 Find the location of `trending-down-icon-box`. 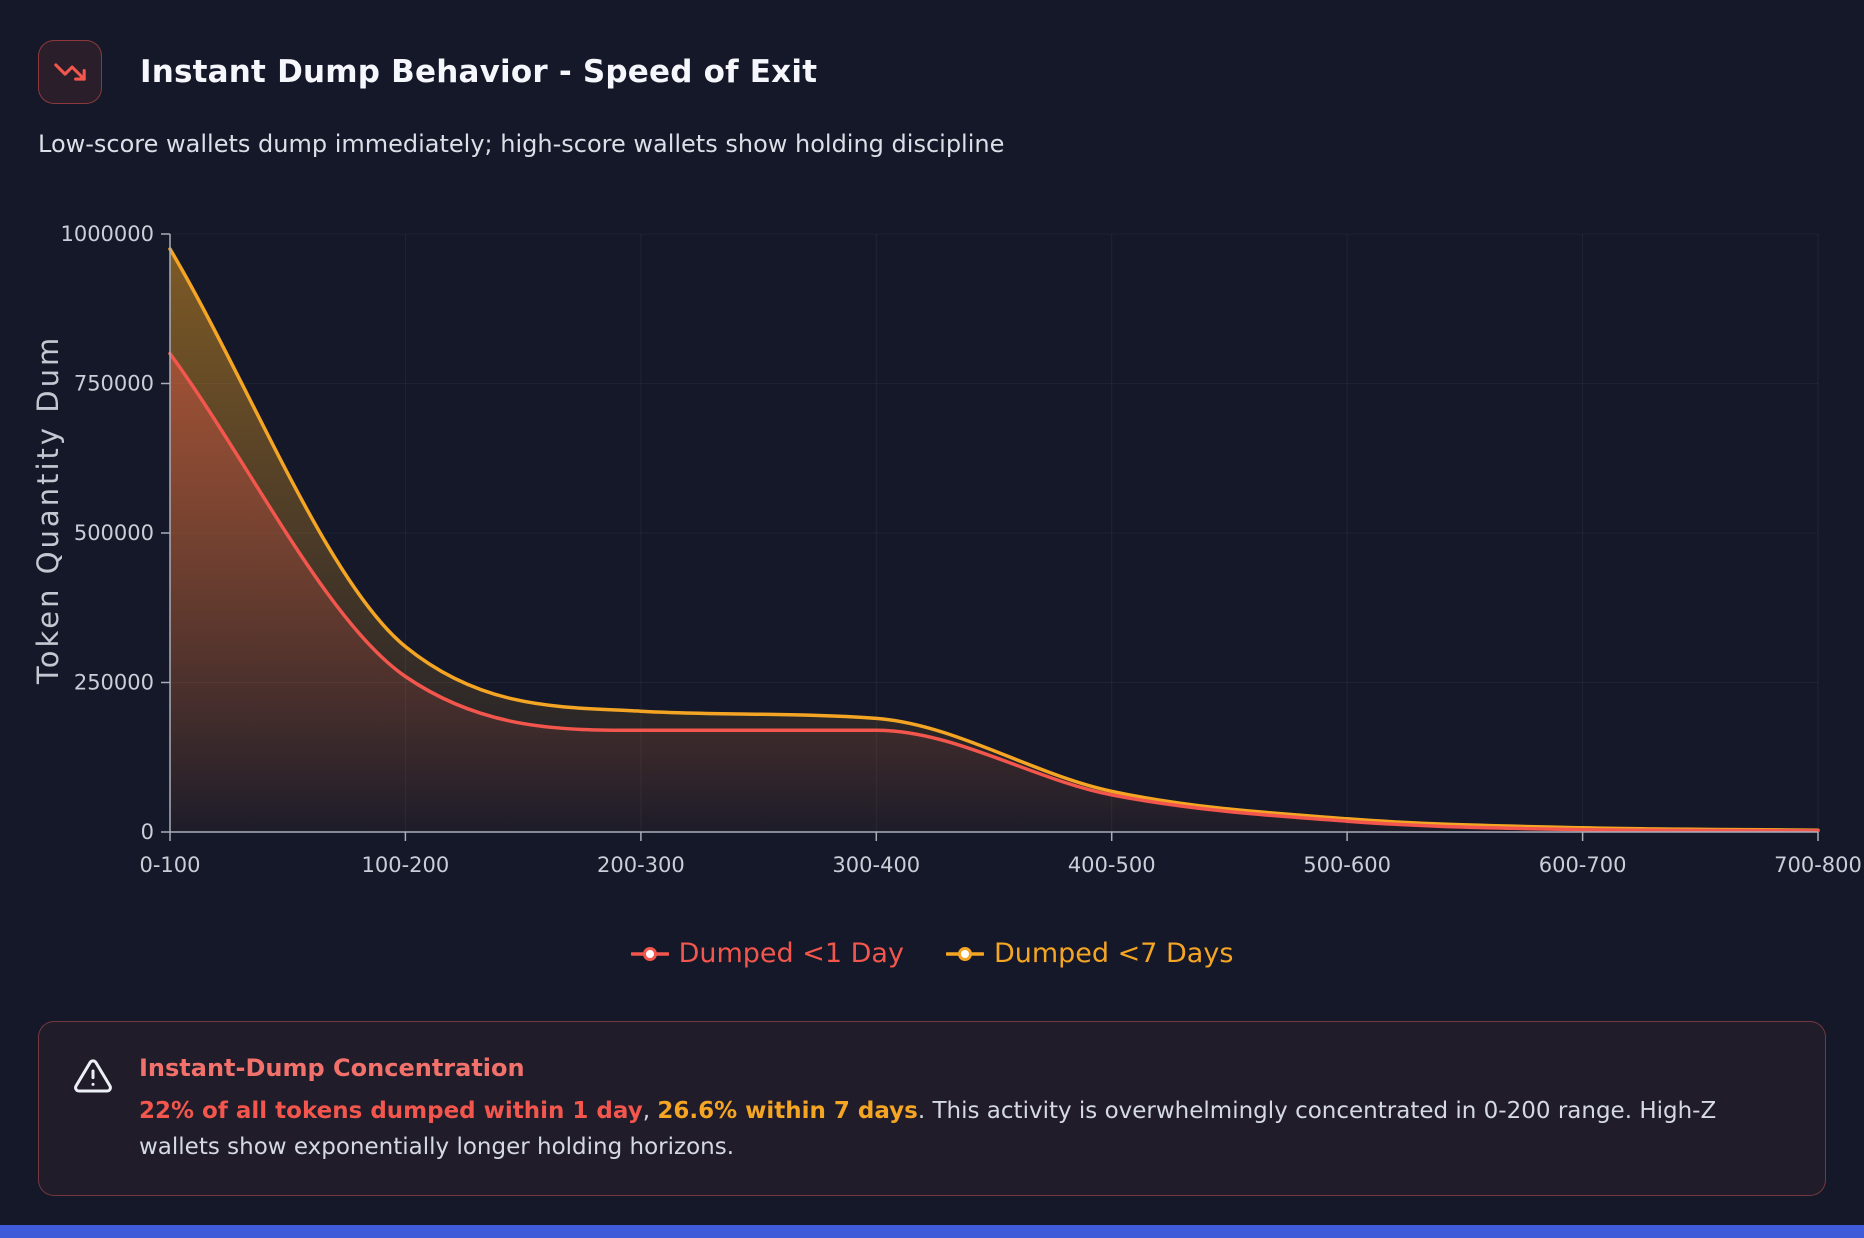

trending-down-icon-box is located at coordinates (70, 72).